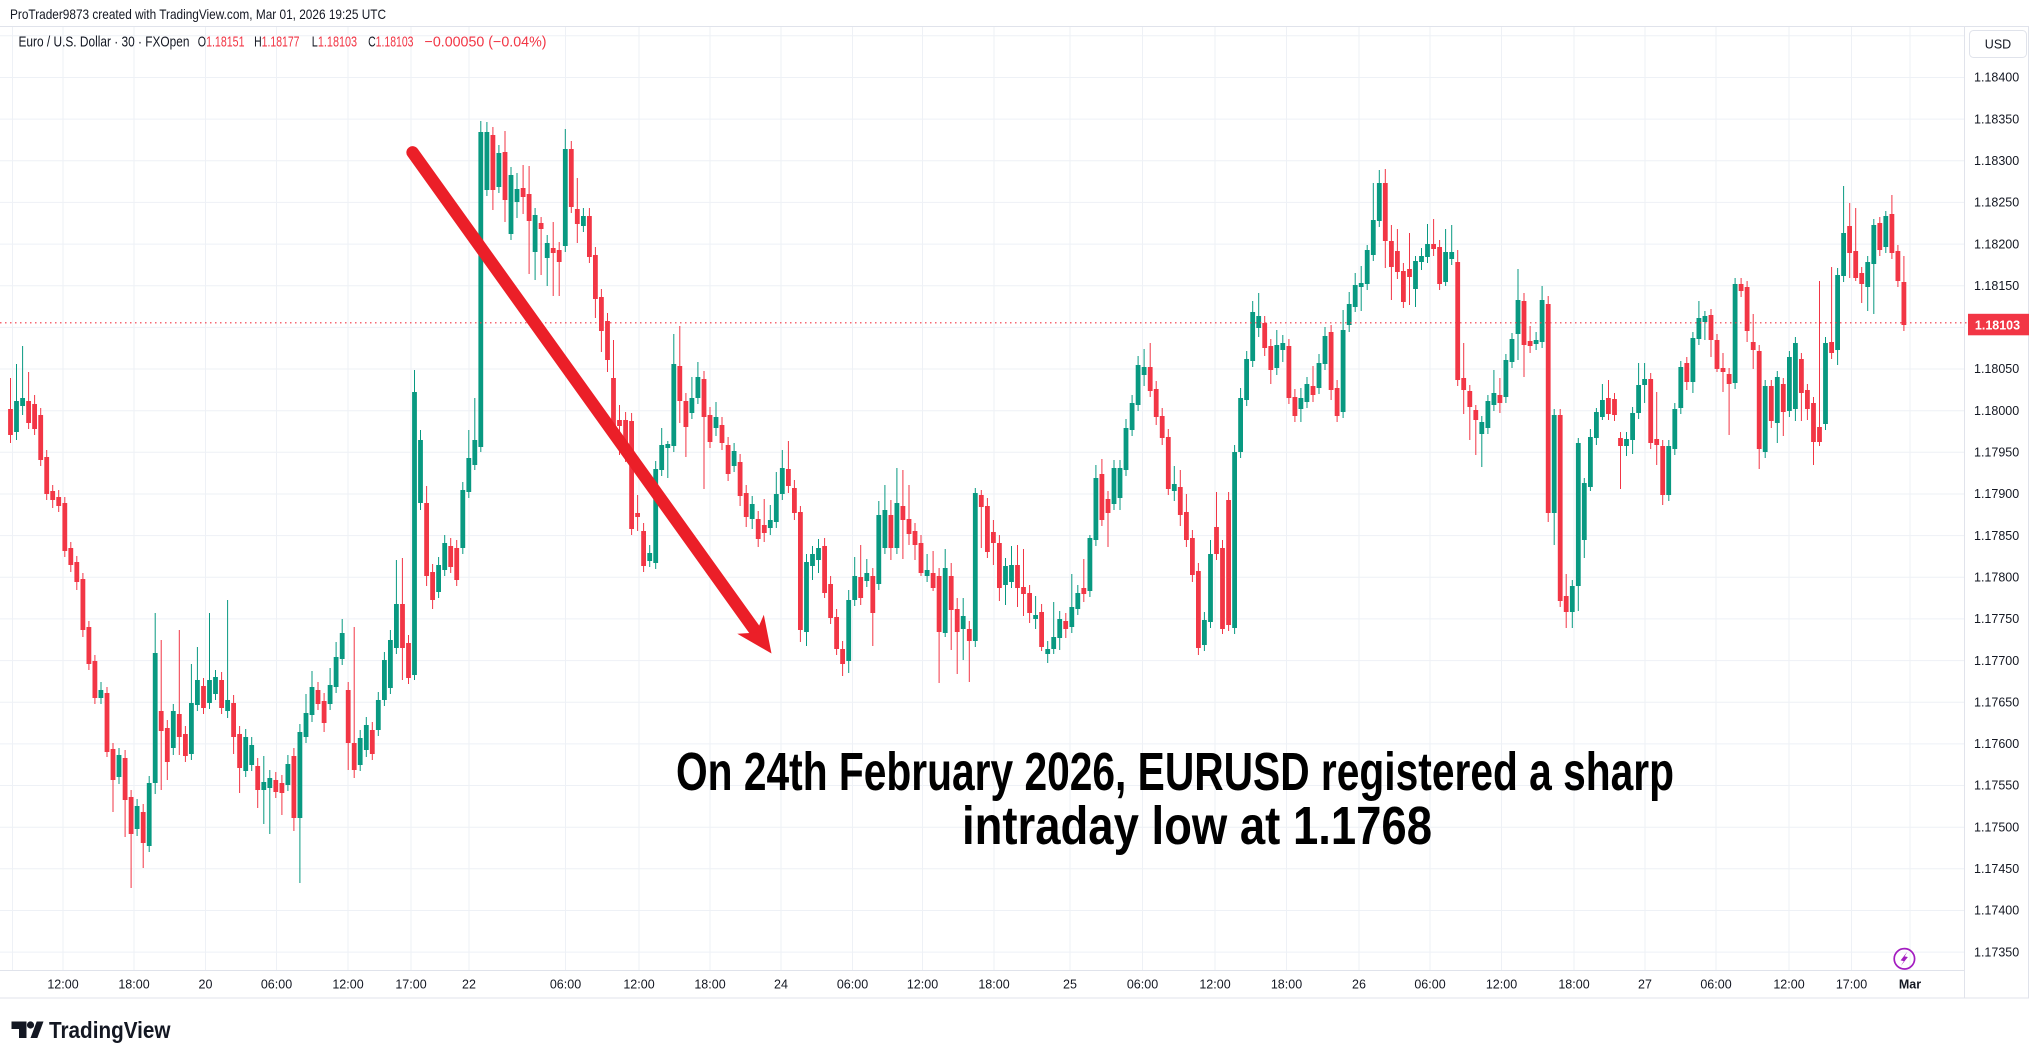 The image size is (2039, 1059). I want to click on svg-text: 1.18350, so click(1996, 119).